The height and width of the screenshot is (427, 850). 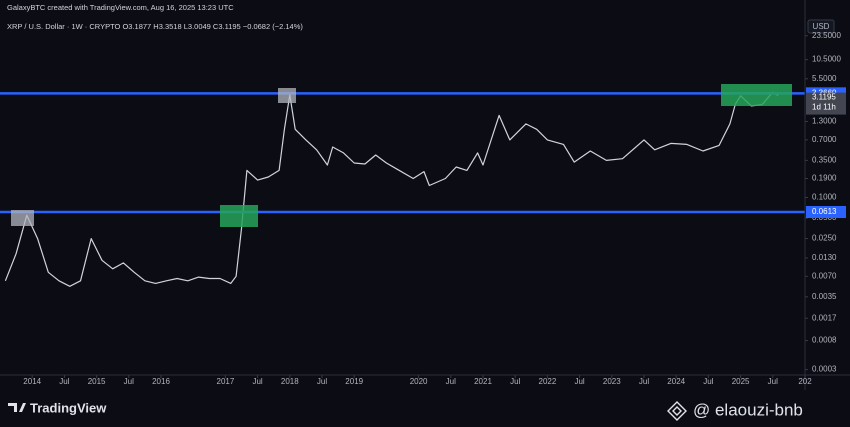 I want to click on x-tick-label: 202, so click(x=805, y=381).